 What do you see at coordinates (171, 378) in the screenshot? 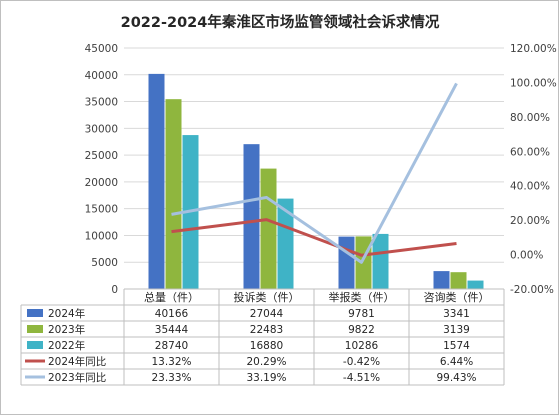
I see `data-label: 23.33%` at bounding box center [171, 378].